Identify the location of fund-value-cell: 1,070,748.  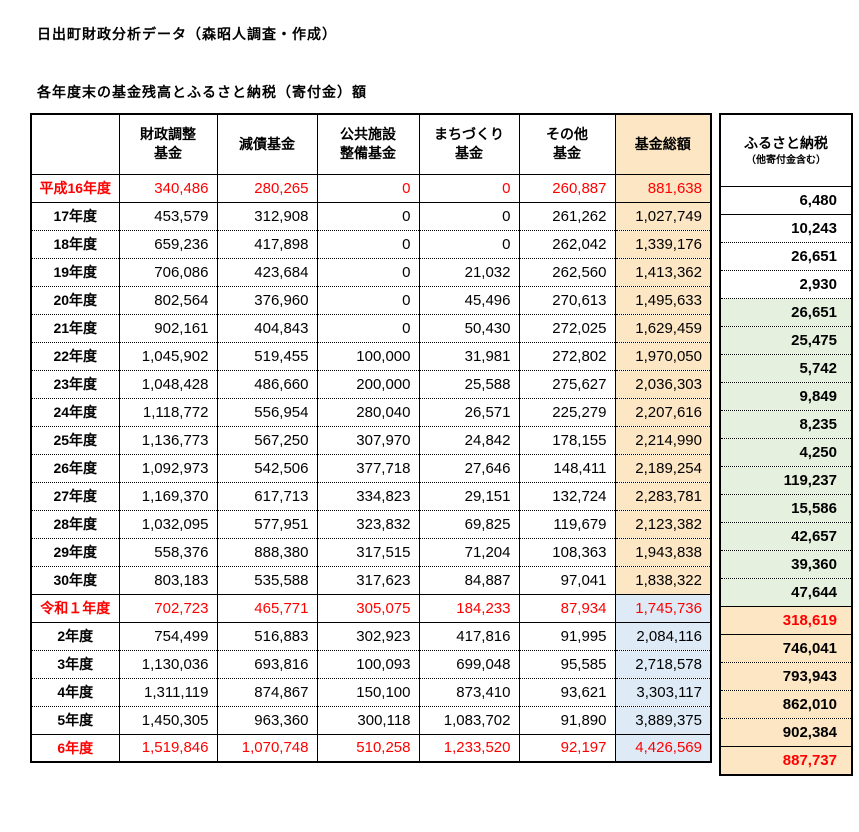
(267, 748).